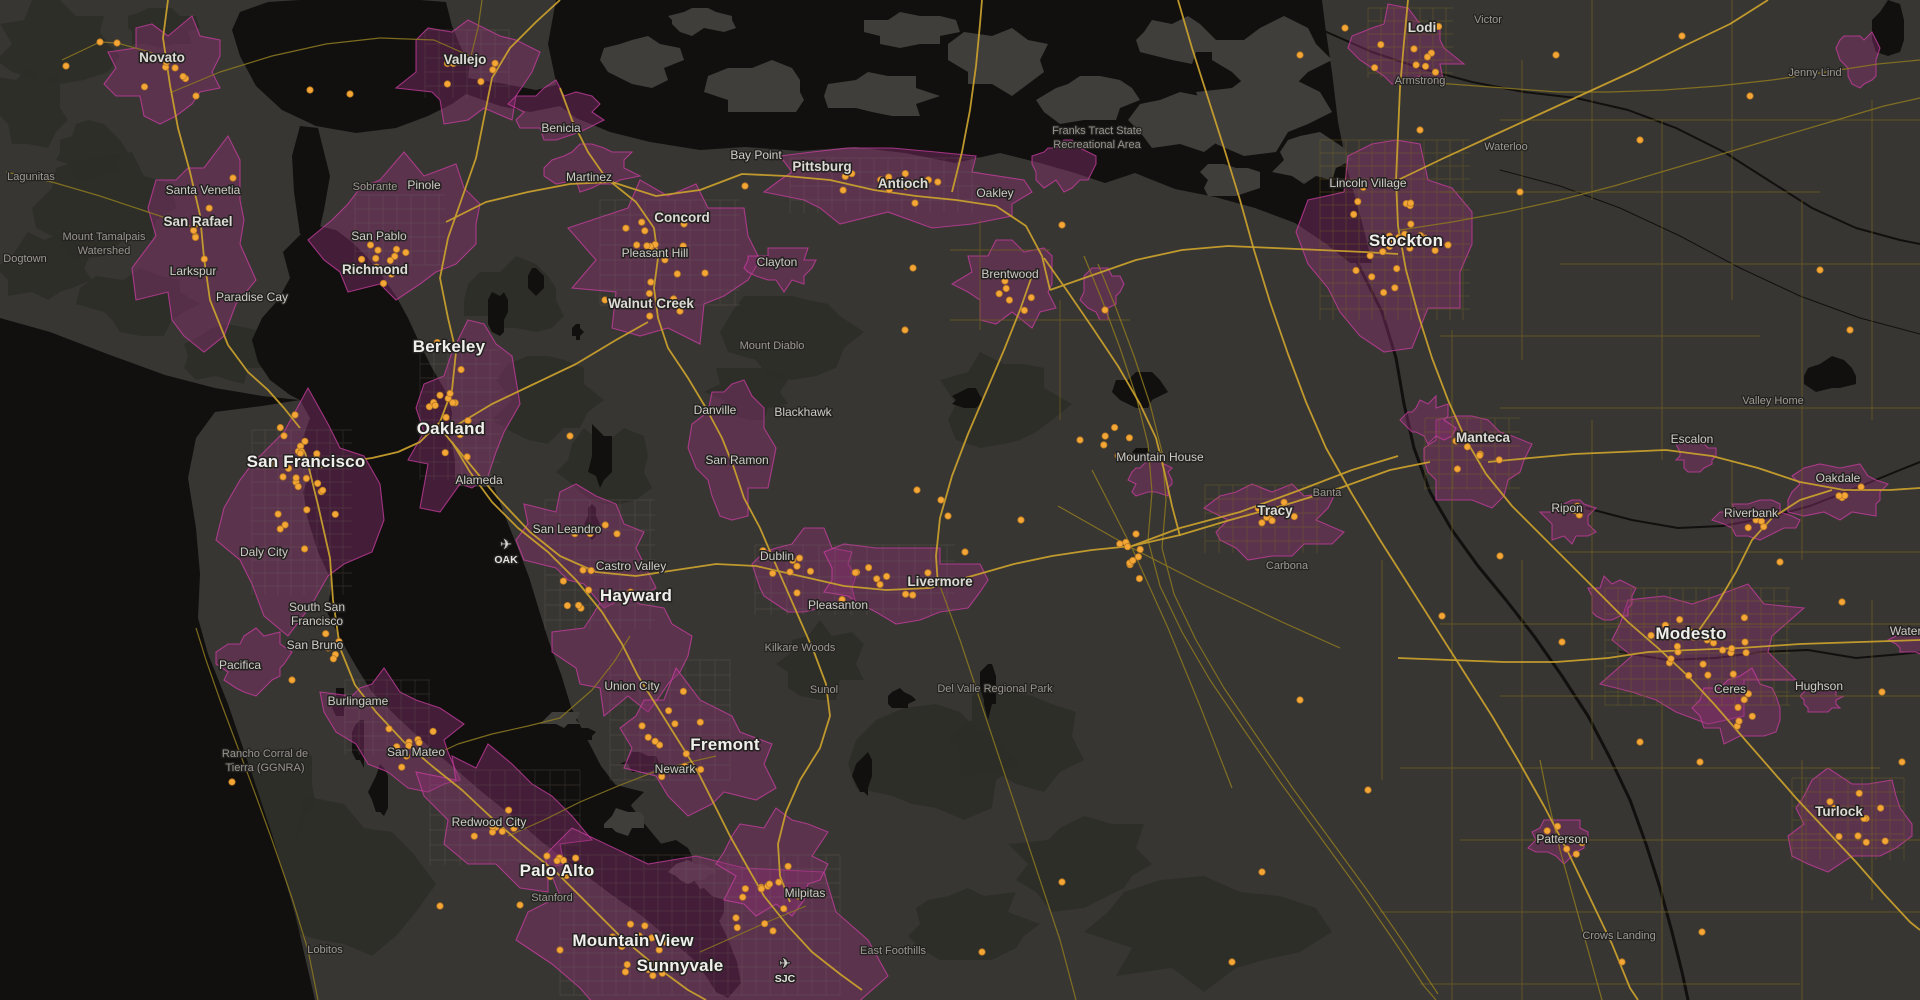 The image size is (1920, 1000). Describe the element at coordinates (358, 701) in the screenshot. I see `town-label: Burlingame` at that location.